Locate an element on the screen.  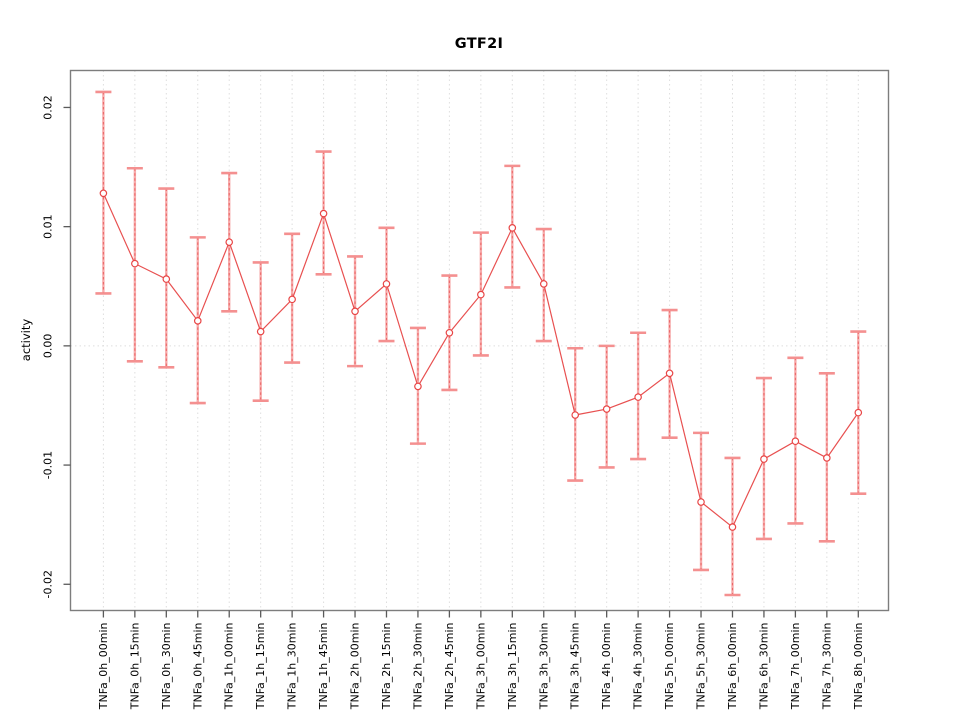
x-tick-label: TNFa_1h_45min is located at coordinates (323, 666).